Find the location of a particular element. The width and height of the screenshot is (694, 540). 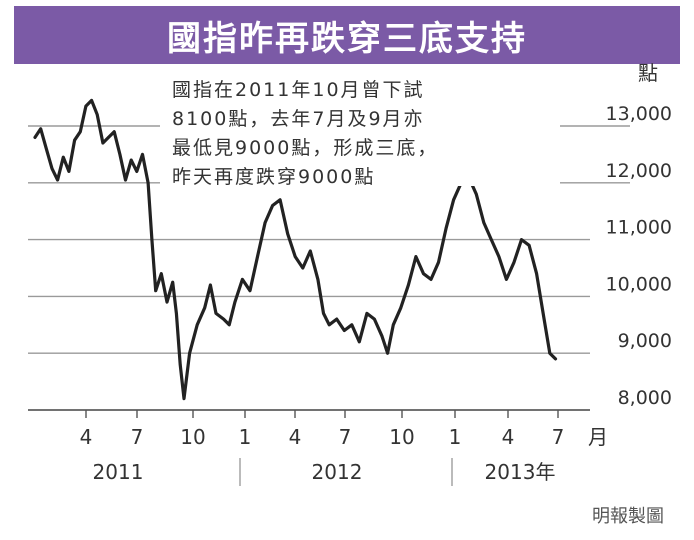

y-tick-label: 13,000 is located at coordinates (639, 114).